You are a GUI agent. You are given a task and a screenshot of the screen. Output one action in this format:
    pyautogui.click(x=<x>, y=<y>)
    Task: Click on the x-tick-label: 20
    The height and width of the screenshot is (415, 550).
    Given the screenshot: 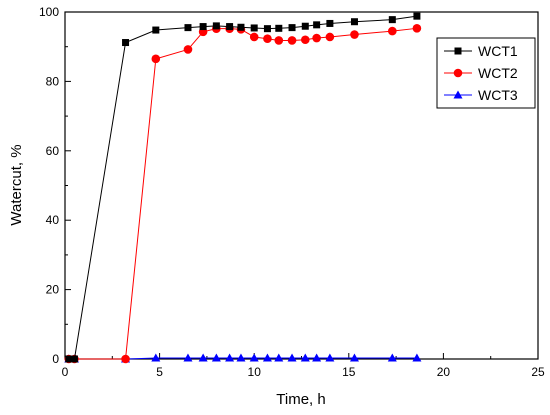 What is the action you would take?
    pyautogui.click(x=444, y=372)
    